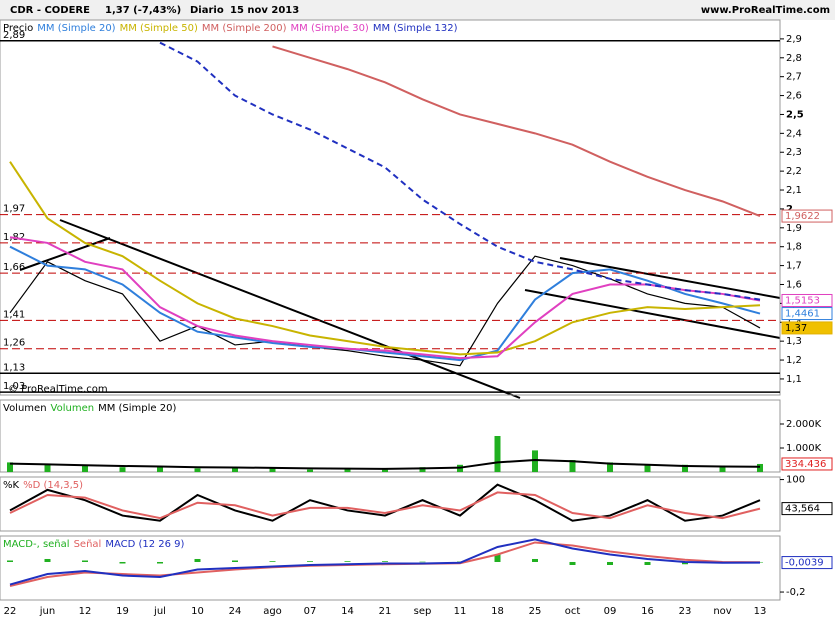 The height and width of the screenshot is (620, 835). What do you see at coordinates (794, 39) in the screenshot?
I see `y-tick-label: 2,9` at bounding box center [794, 39].